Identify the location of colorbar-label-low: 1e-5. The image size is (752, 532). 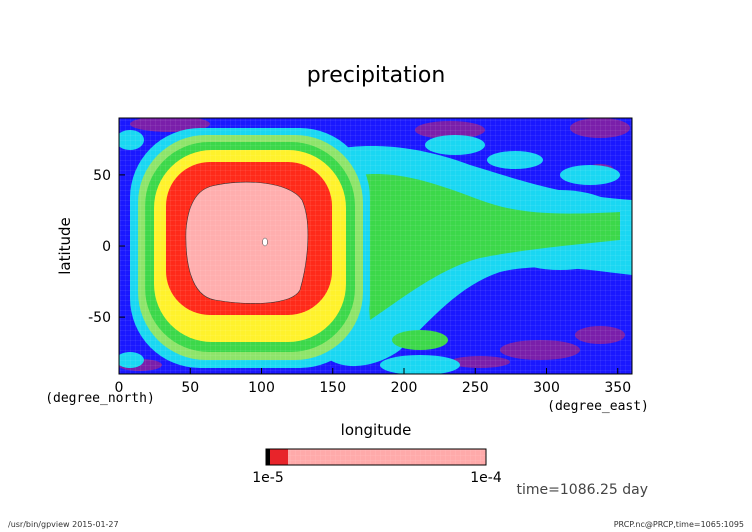
(267, 478).